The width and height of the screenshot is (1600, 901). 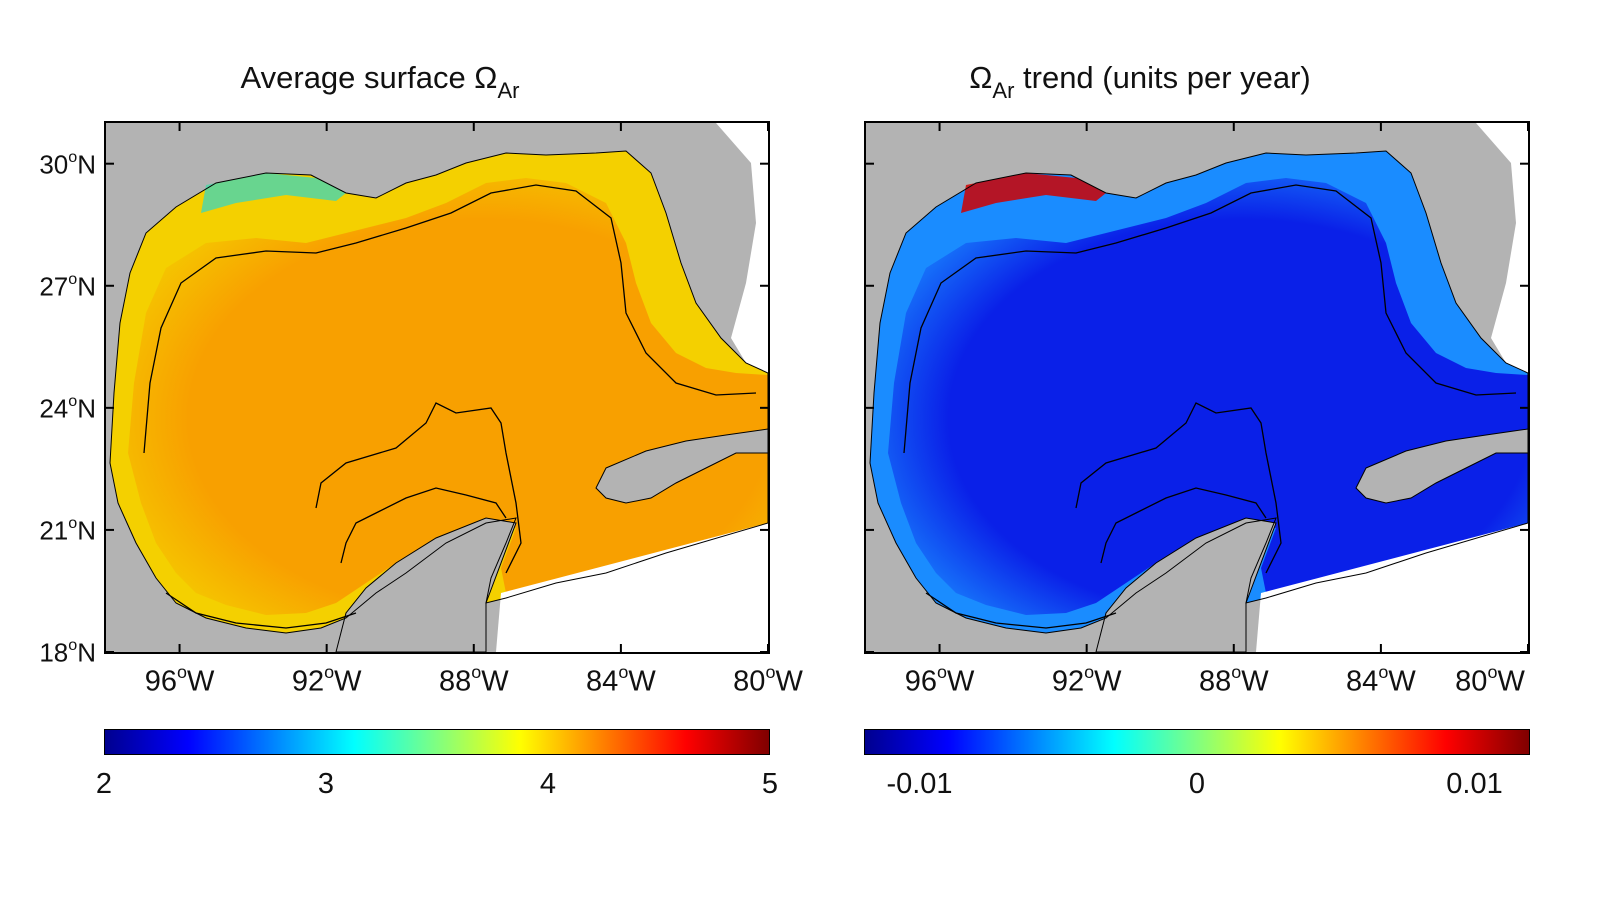 What do you see at coordinates (67, 407) in the screenshot?
I see `latitude-tick-label: 24oN` at bounding box center [67, 407].